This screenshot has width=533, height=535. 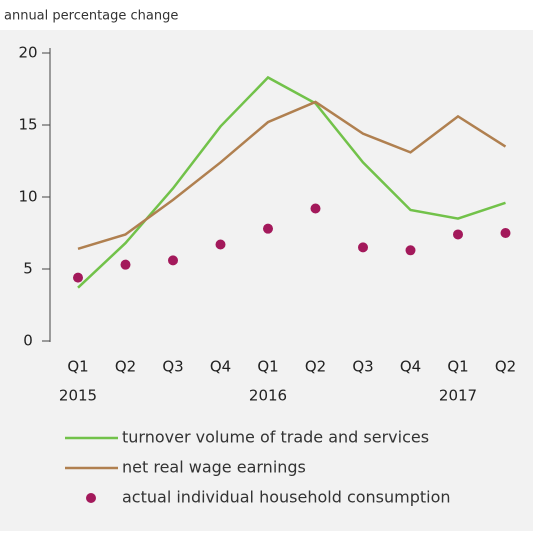 I want to click on legend-label: net real wage earnings, so click(x=214, y=467).